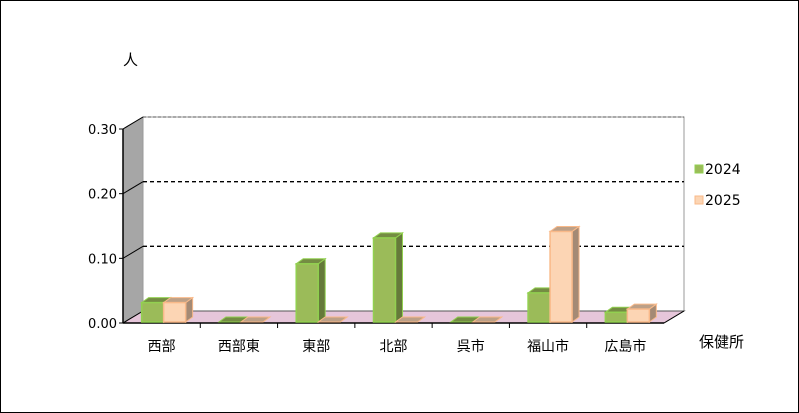 Image resolution: width=799 pixels, height=413 pixels. Describe the element at coordinates (102, 195) in the screenshot. I see `y-tick-label: 0.20` at that location.